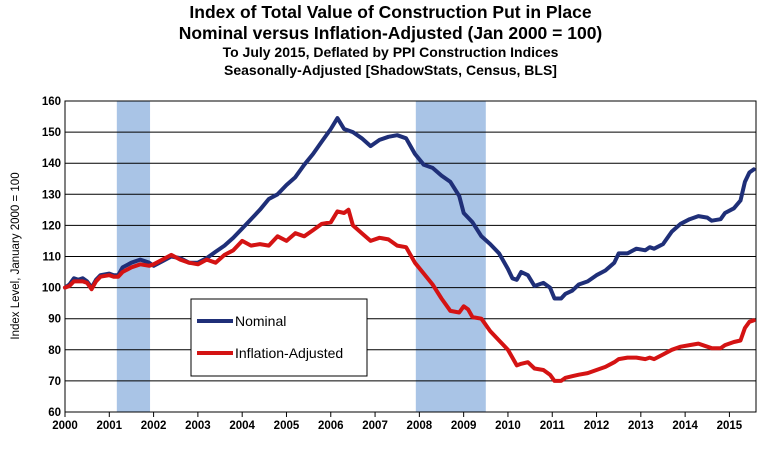 The height and width of the screenshot is (459, 781). I want to click on x-tick-label: 2013, so click(641, 426).